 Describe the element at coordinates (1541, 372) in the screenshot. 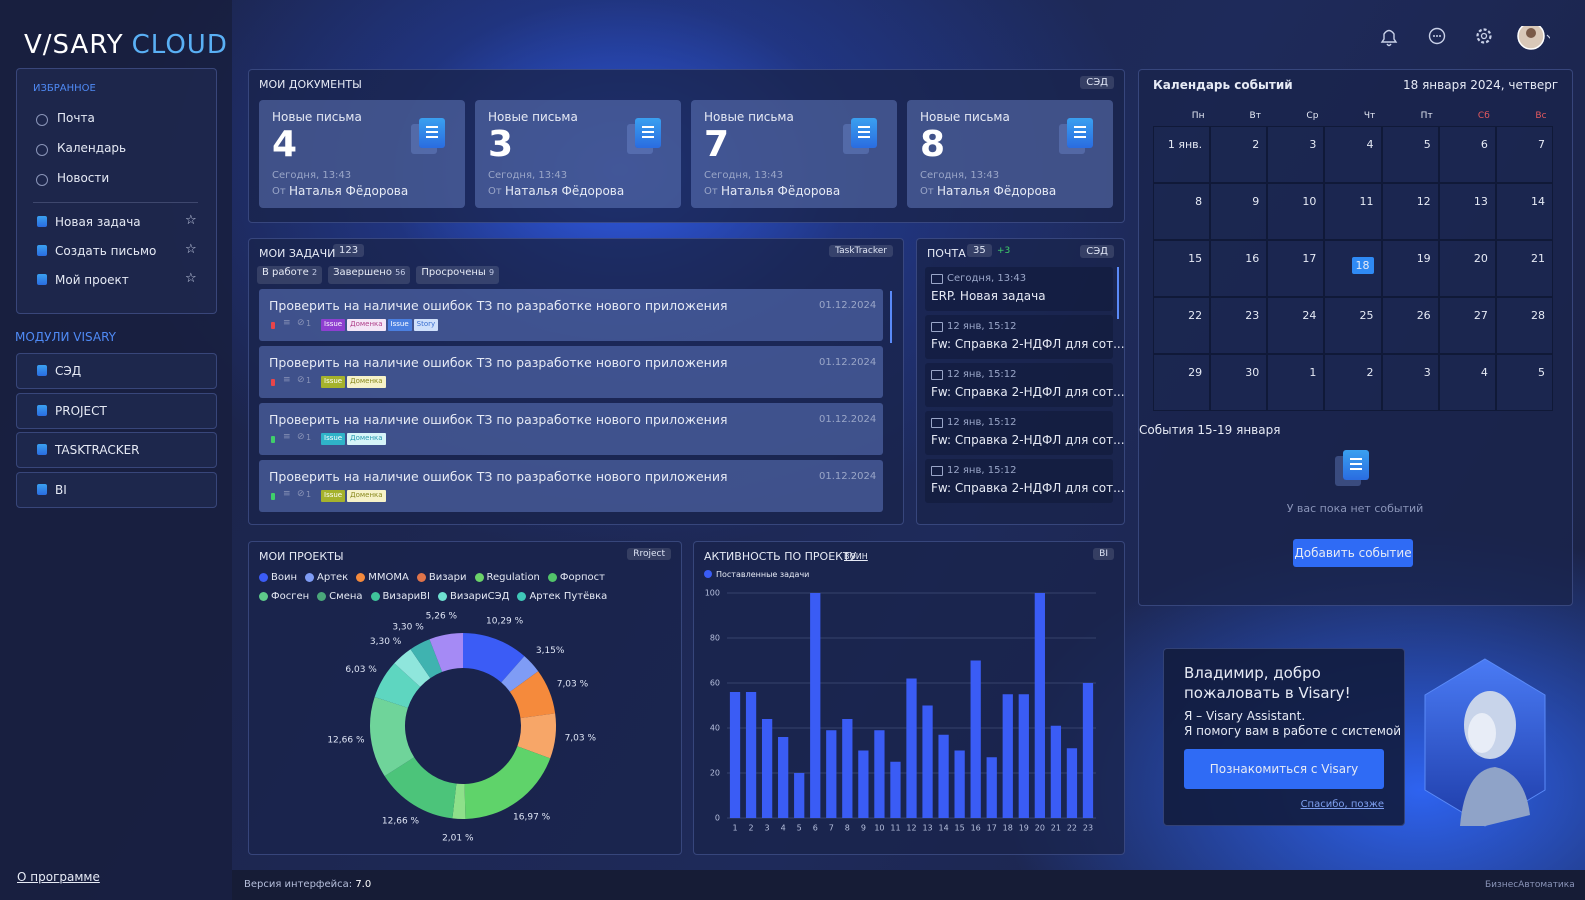

I see `day-number: 5` at that location.